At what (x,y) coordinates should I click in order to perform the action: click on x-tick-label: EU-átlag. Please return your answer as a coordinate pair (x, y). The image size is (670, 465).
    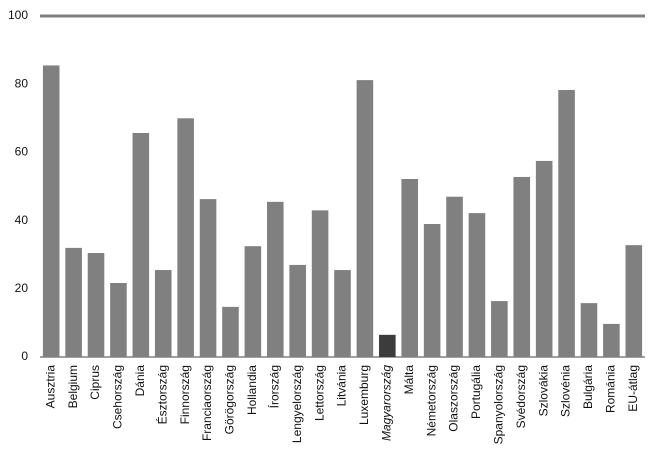
    Looking at the image, I should click on (633, 388).